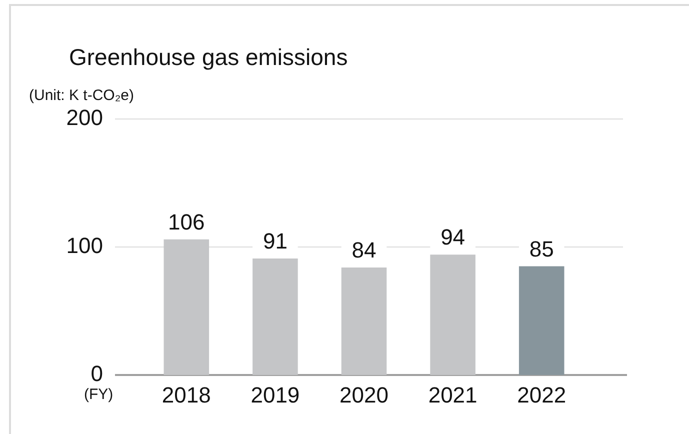  Describe the element at coordinates (208, 57) in the screenshot. I see `chart-title: Greenhouse gas emissions` at that location.